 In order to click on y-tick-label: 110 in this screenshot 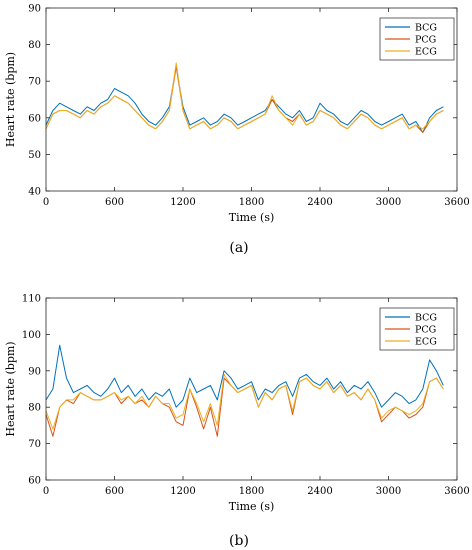, I will do `click(31, 299)`.